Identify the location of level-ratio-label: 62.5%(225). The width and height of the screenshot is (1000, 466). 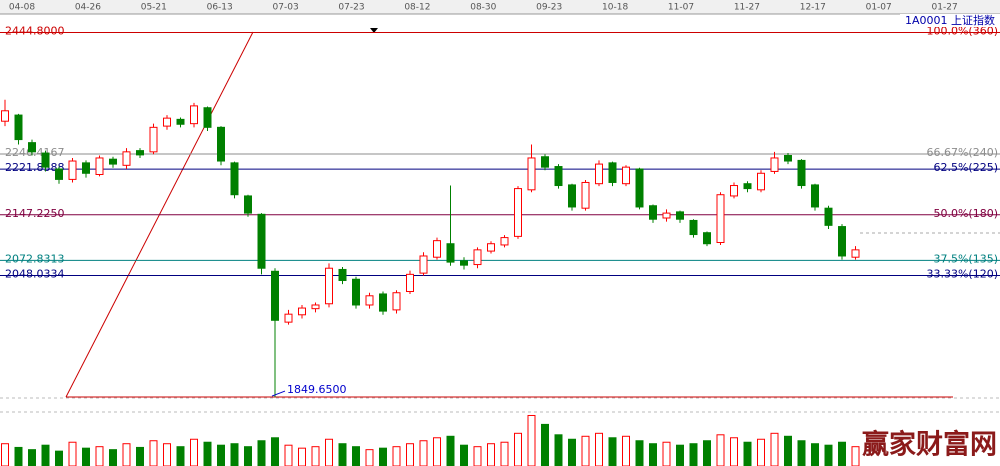
(965, 167).